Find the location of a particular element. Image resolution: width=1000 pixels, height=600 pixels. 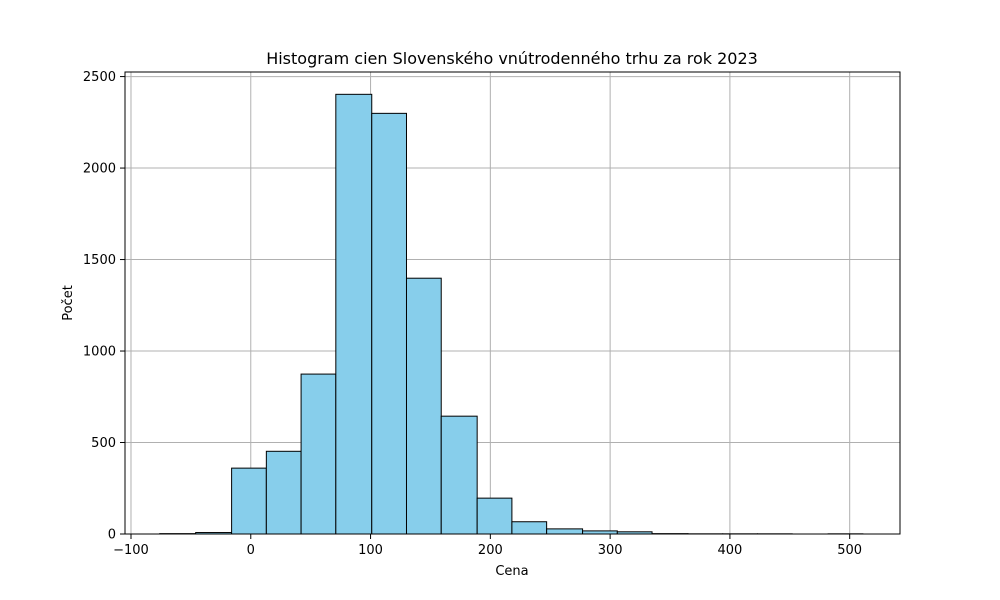

y-tick-label: 0 is located at coordinates (112, 535).